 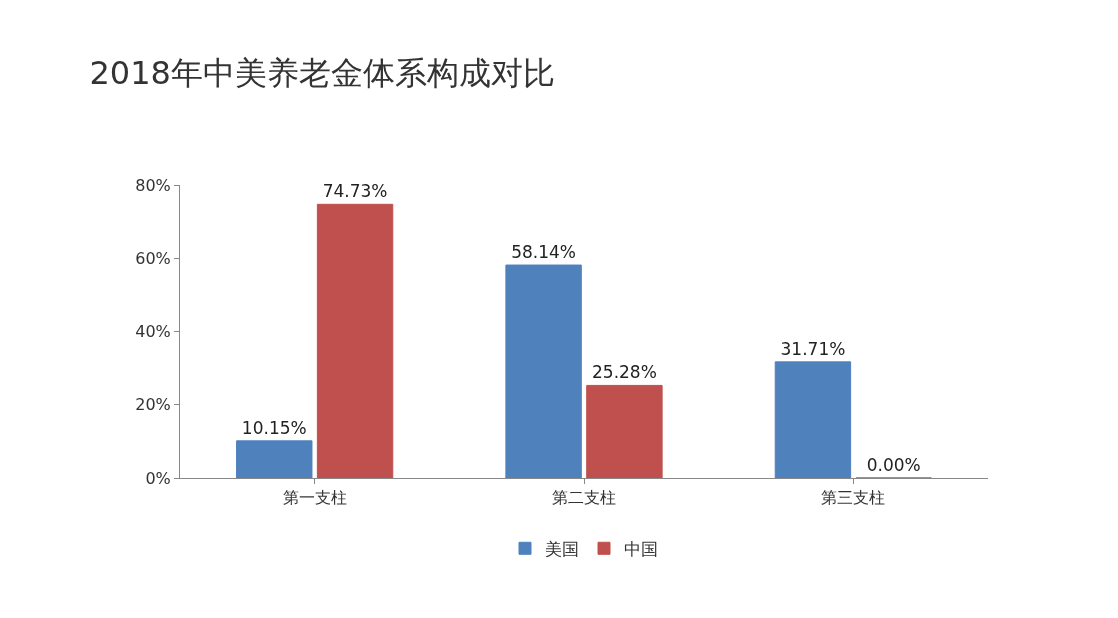 I want to click on x-tick-label: 第一支柱, so click(x=314, y=498).